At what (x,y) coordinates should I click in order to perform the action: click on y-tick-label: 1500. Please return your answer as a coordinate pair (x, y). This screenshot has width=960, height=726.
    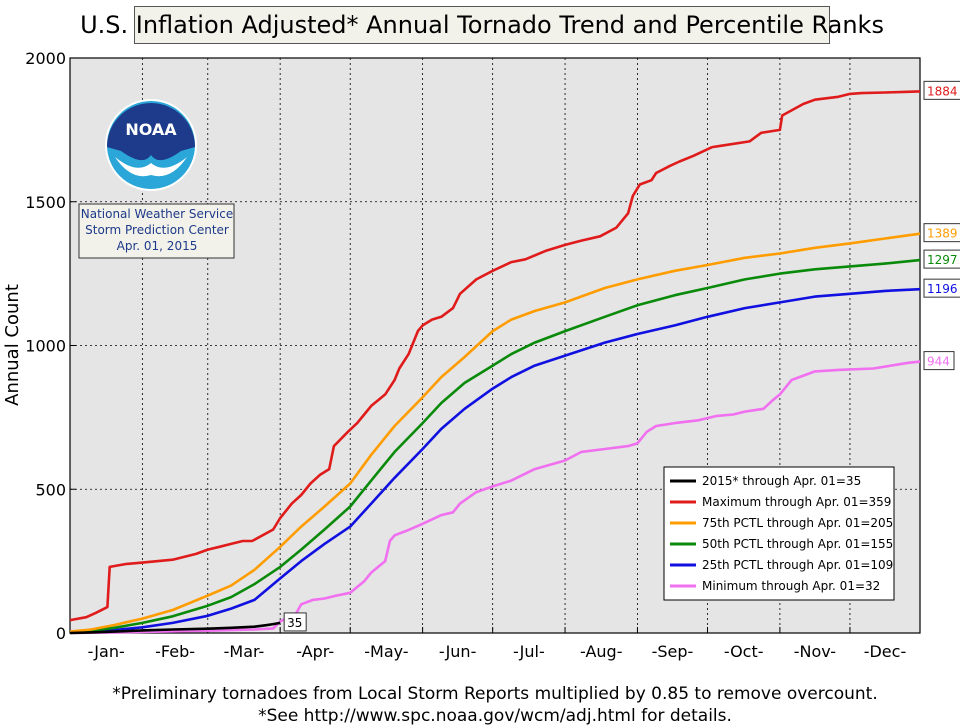
    Looking at the image, I should click on (45, 202).